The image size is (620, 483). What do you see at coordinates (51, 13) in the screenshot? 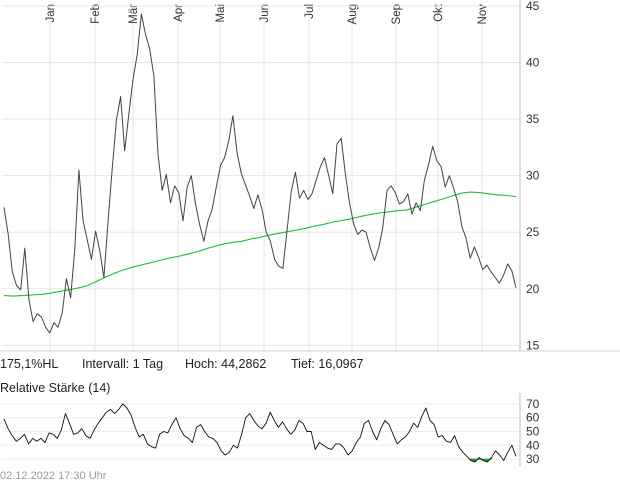
I see `month-label-0: Jan` at bounding box center [51, 13].